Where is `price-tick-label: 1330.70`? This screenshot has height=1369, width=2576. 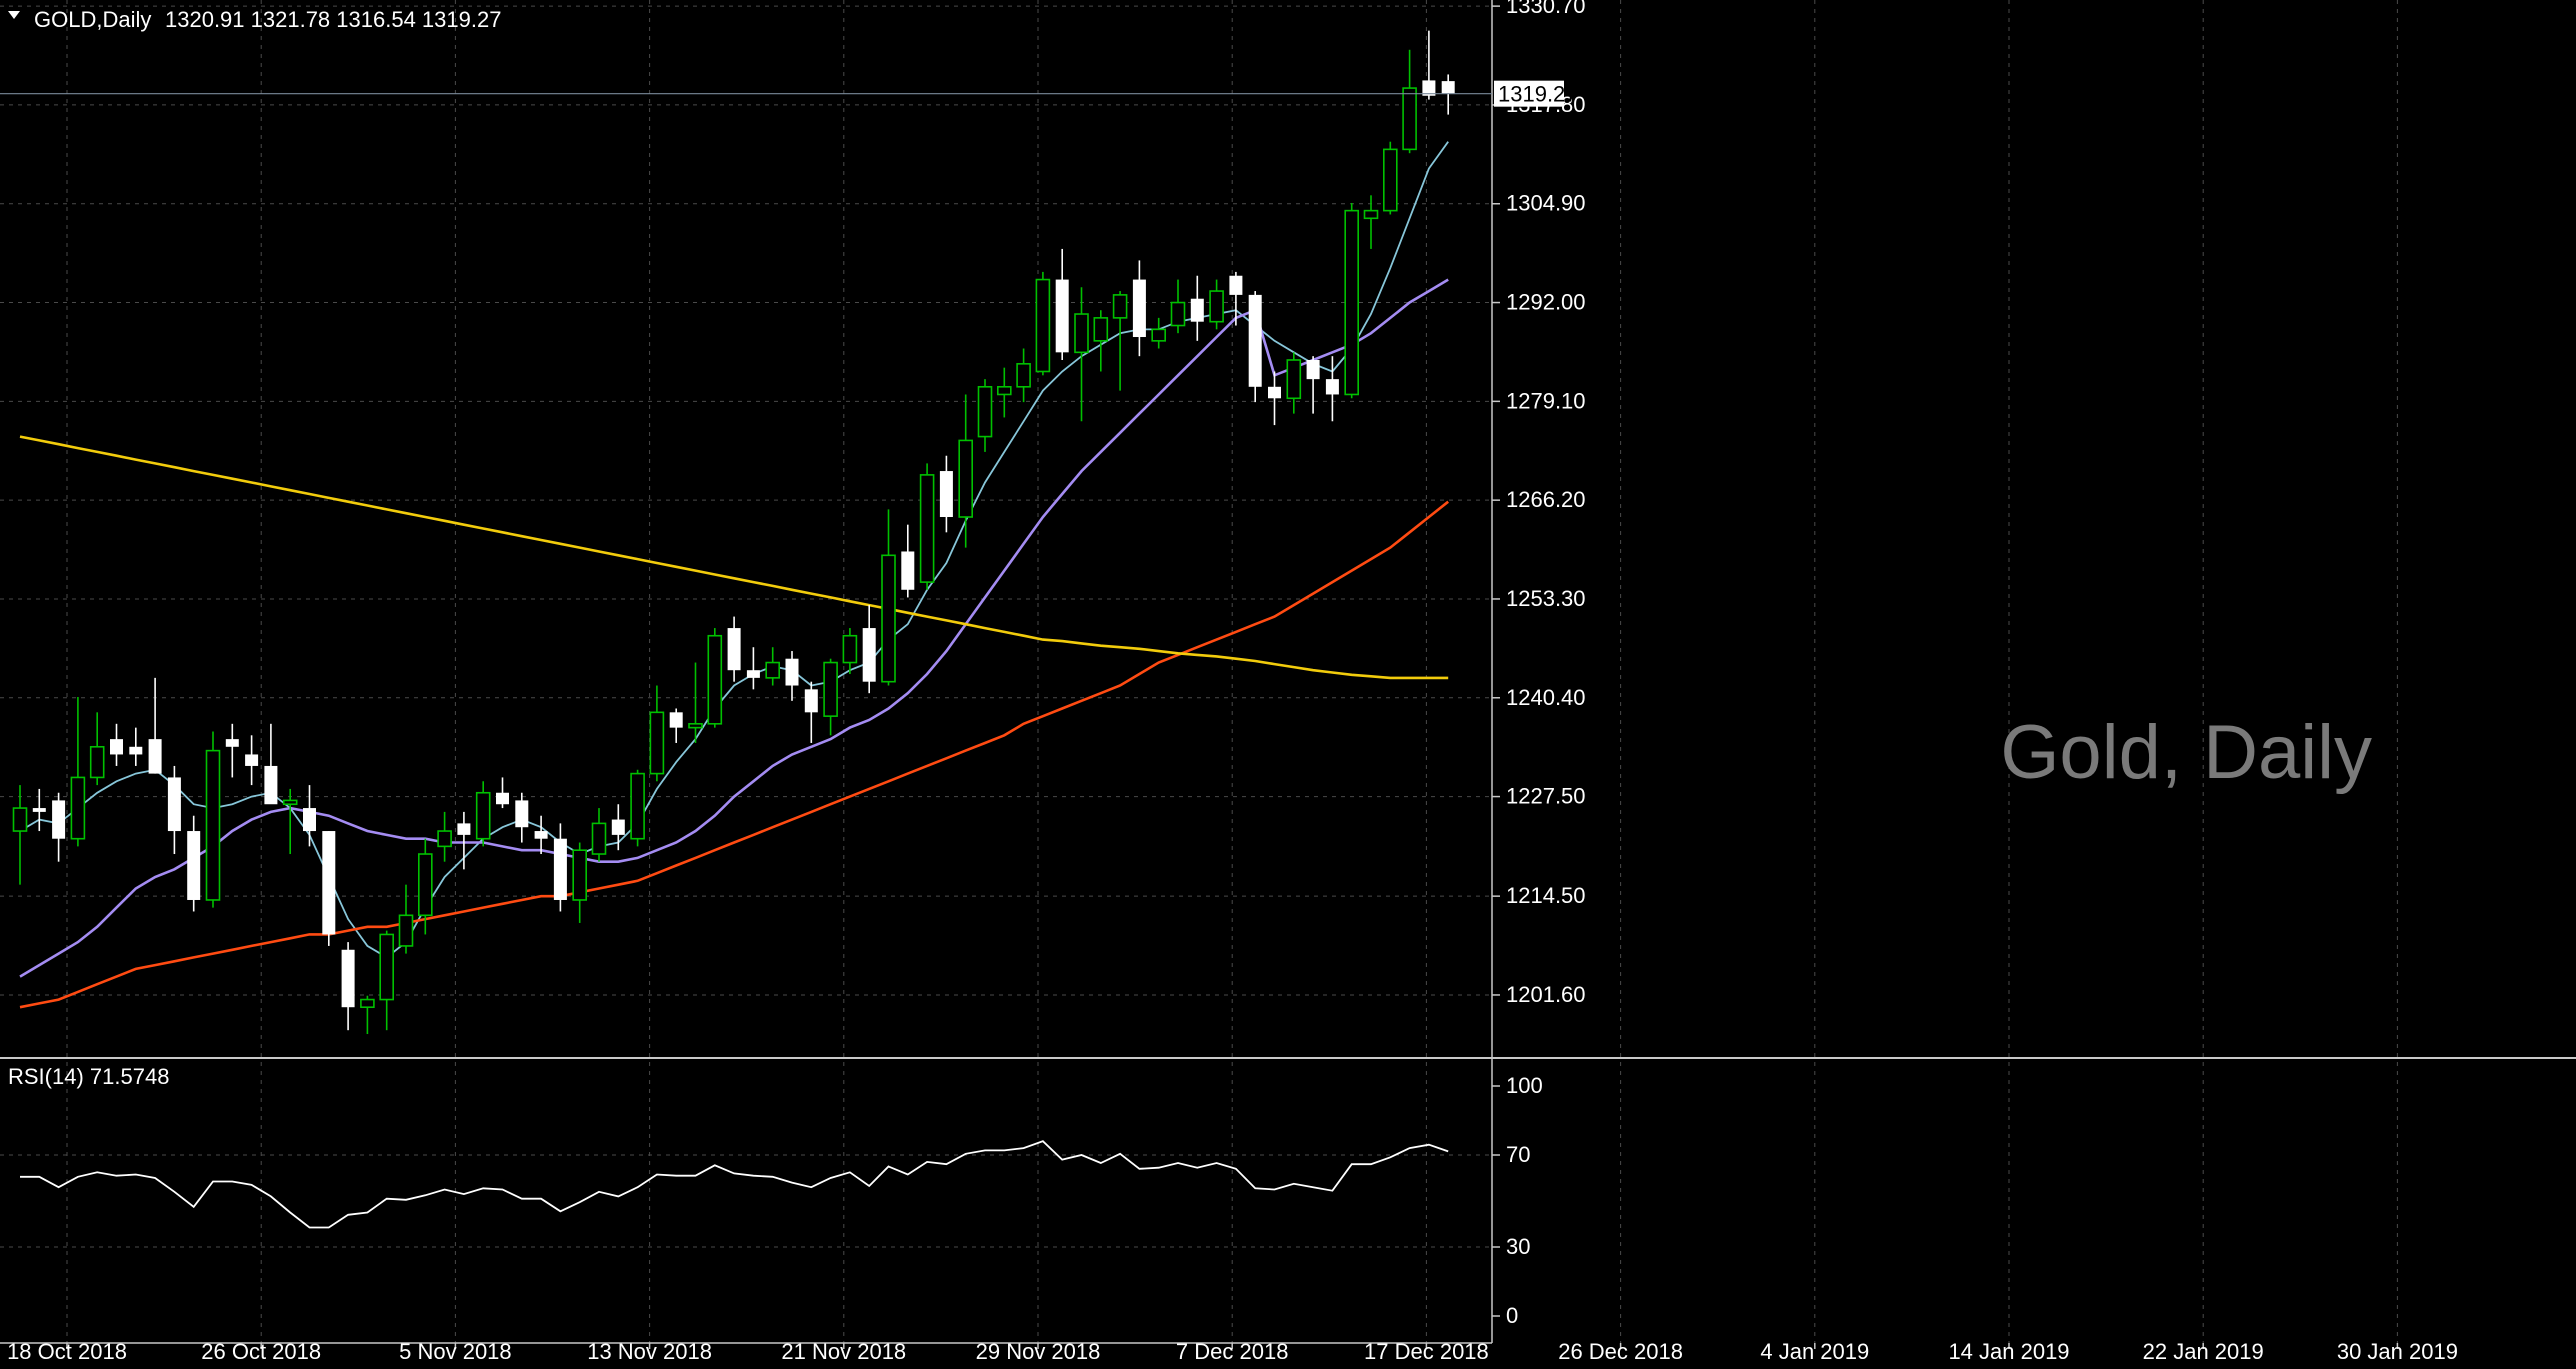 price-tick-label: 1330.70 is located at coordinates (1546, 9).